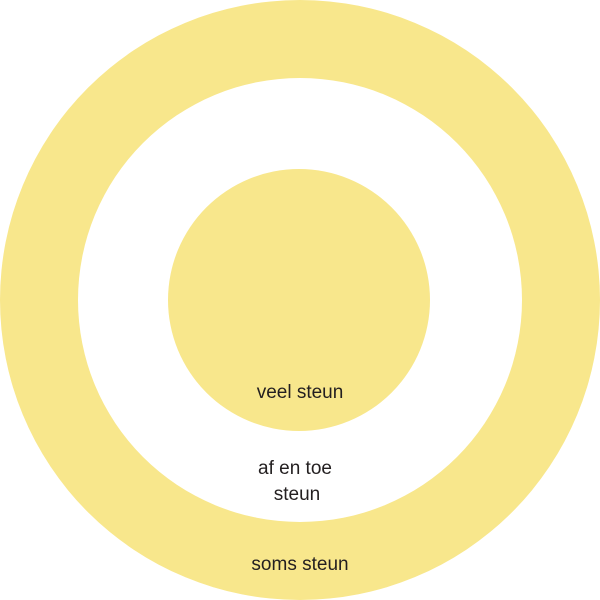 This screenshot has height=600, width=600. Describe the element at coordinates (297, 494) in the screenshot. I see `middle-ring-label-line-2: steun` at that location.